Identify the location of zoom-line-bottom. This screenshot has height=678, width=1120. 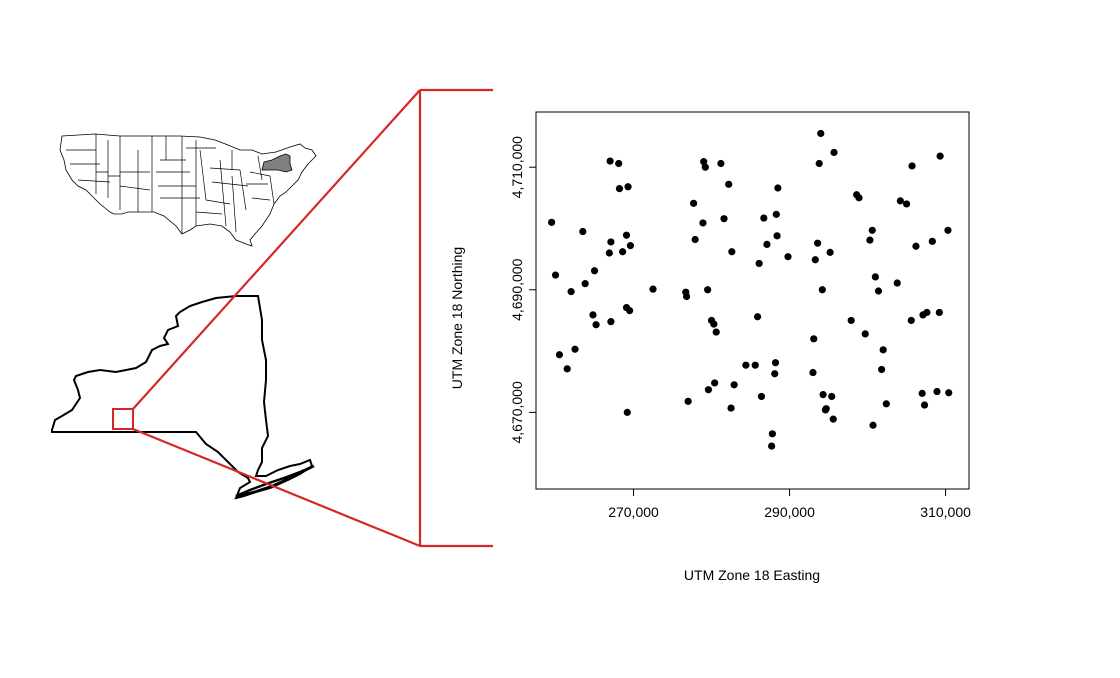
(276, 487).